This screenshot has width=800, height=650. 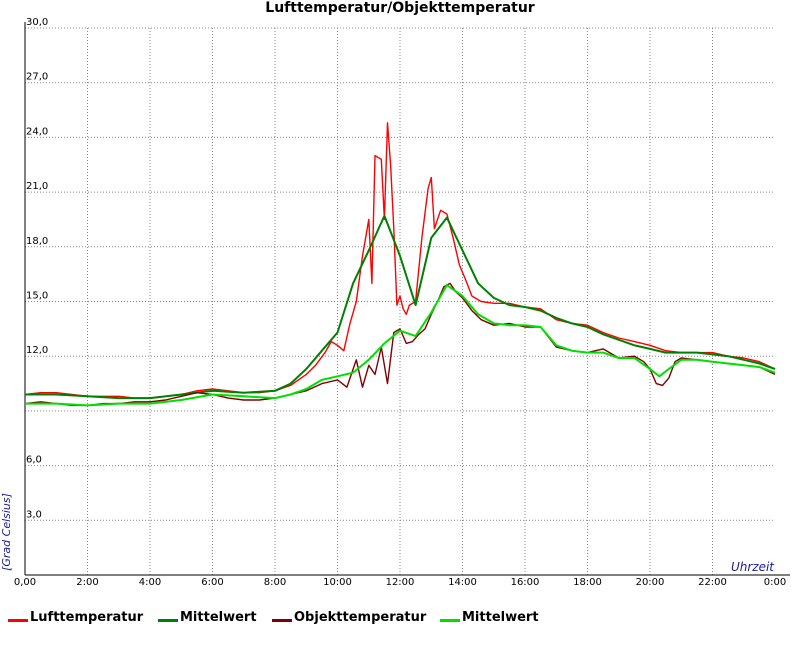 What do you see at coordinates (37, 241) in the screenshot?
I see `y-tick-label: 18,0` at bounding box center [37, 241].